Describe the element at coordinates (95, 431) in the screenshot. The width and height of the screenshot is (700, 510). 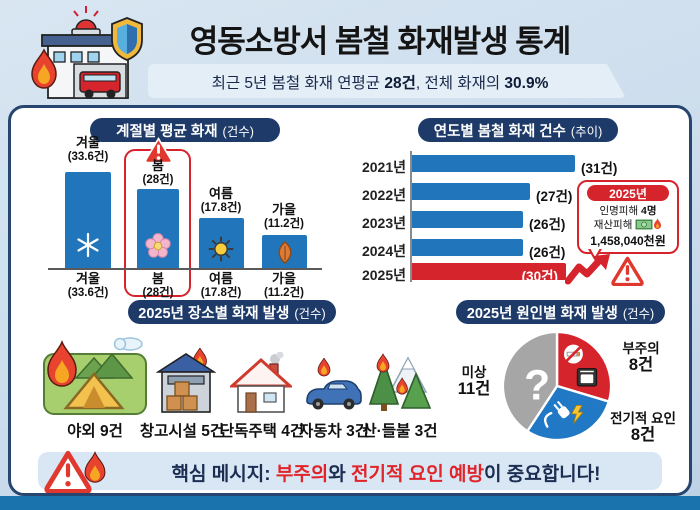
I see `location-label: 야외 9건` at that location.